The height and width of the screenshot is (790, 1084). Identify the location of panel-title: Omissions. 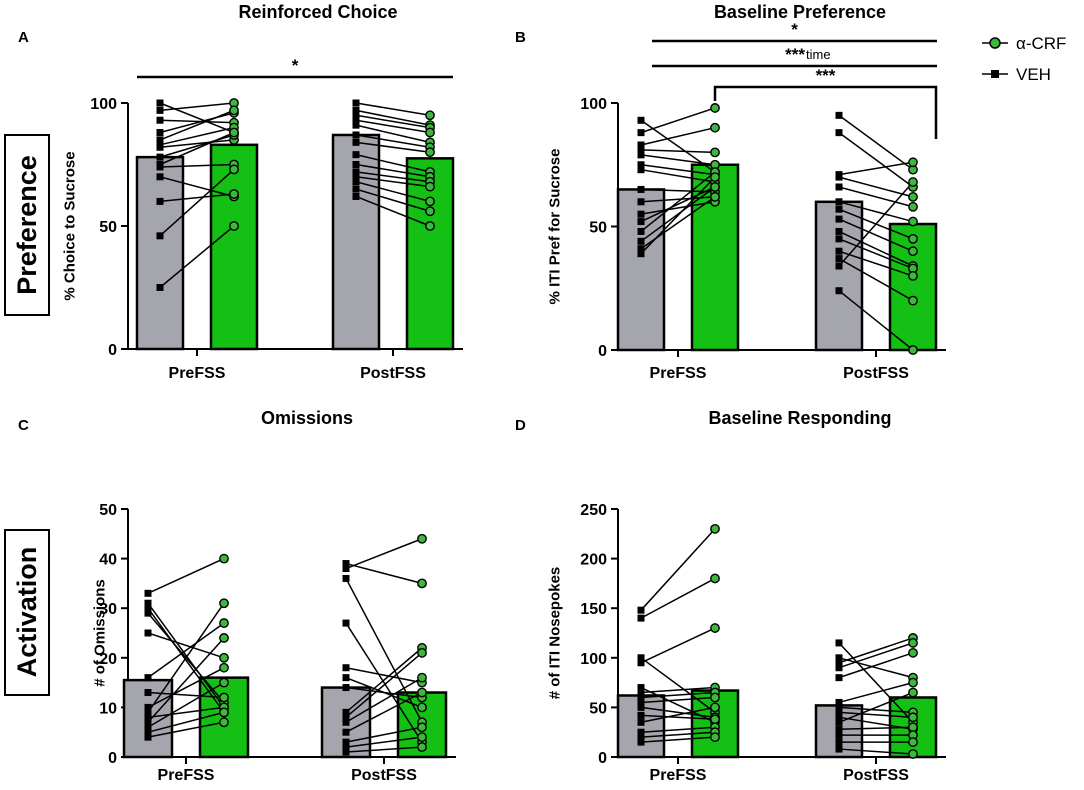
(307, 418).